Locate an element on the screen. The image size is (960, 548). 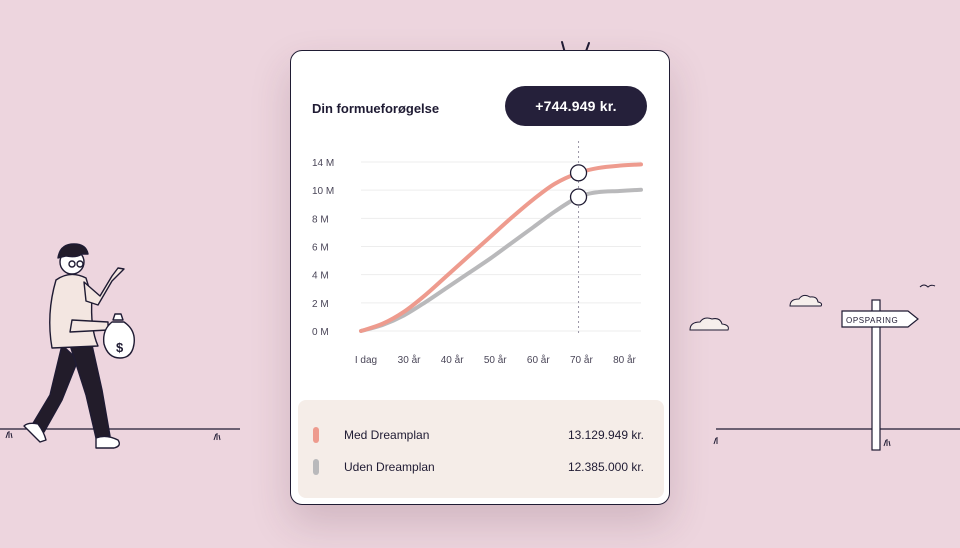
difference-badge: +744.949 kr. is located at coordinates (576, 106).